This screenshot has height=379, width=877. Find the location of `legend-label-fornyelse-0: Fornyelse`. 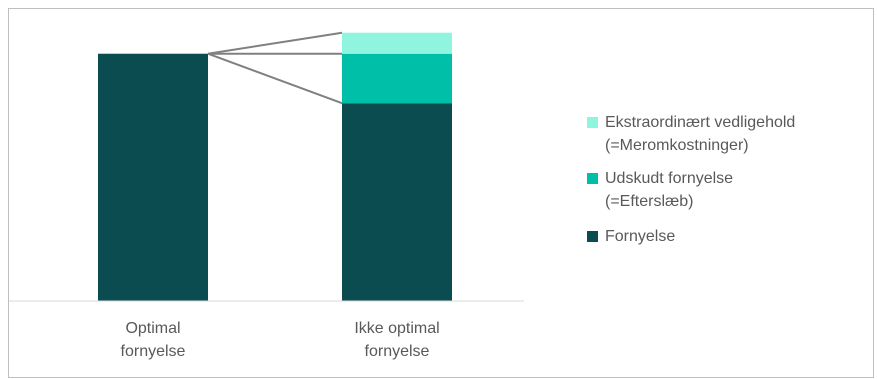

legend-label-fornyelse-0: Fornyelse is located at coordinates (640, 236).